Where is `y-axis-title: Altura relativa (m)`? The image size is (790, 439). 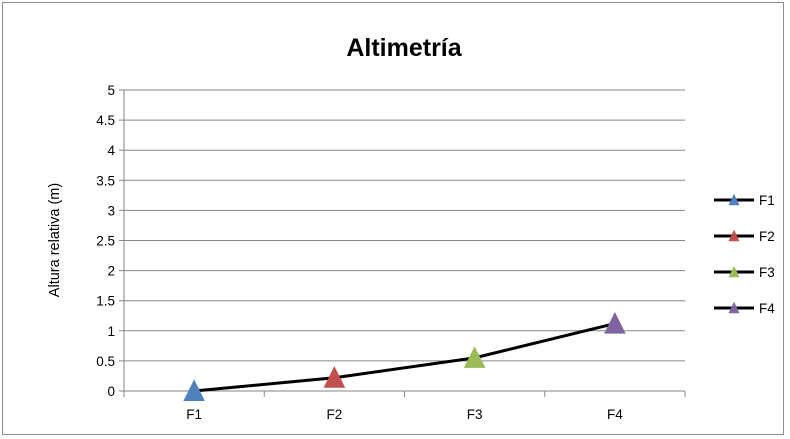 y-axis-title: Altura relativa (m) is located at coordinates (55, 240).